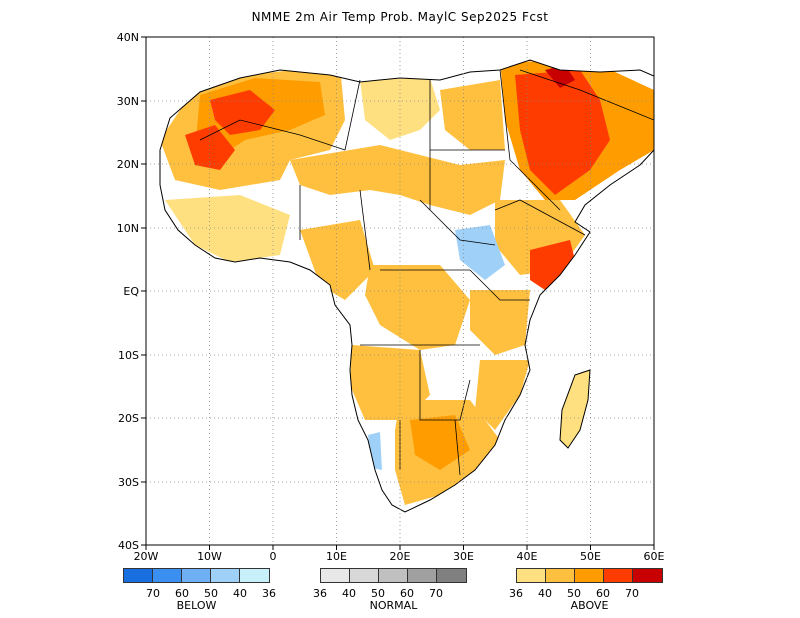  What do you see at coordinates (436, 593) in the screenshot?
I see `legend-normal-num: 70` at bounding box center [436, 593].